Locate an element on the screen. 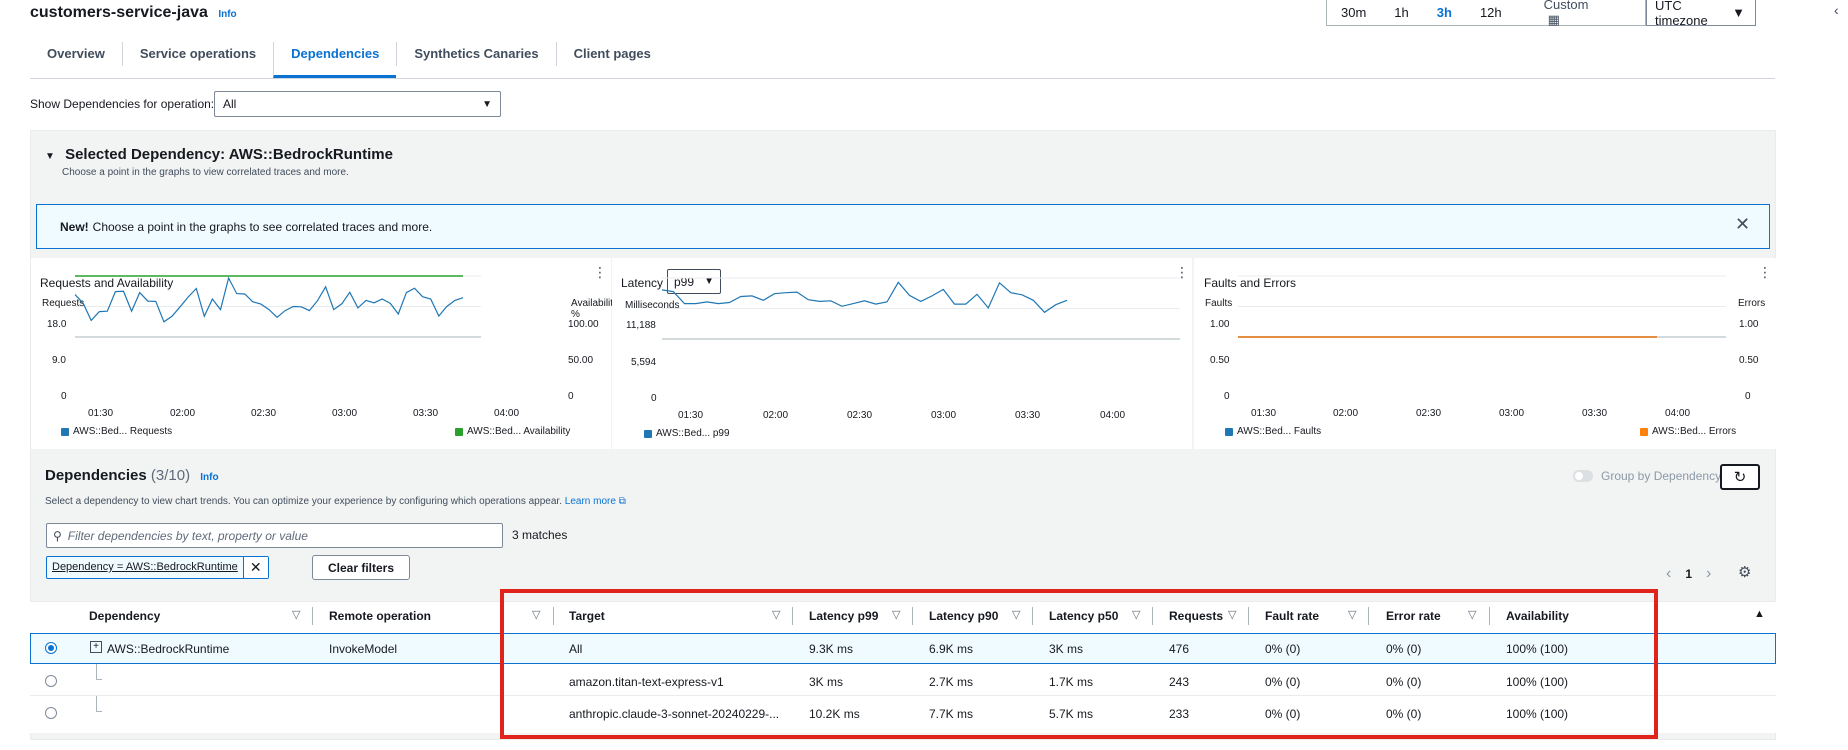 This screenshot has height=750, width=1848. dependencies-heading: Dependencies (3/10) Info is located at coordinates (132, 475).